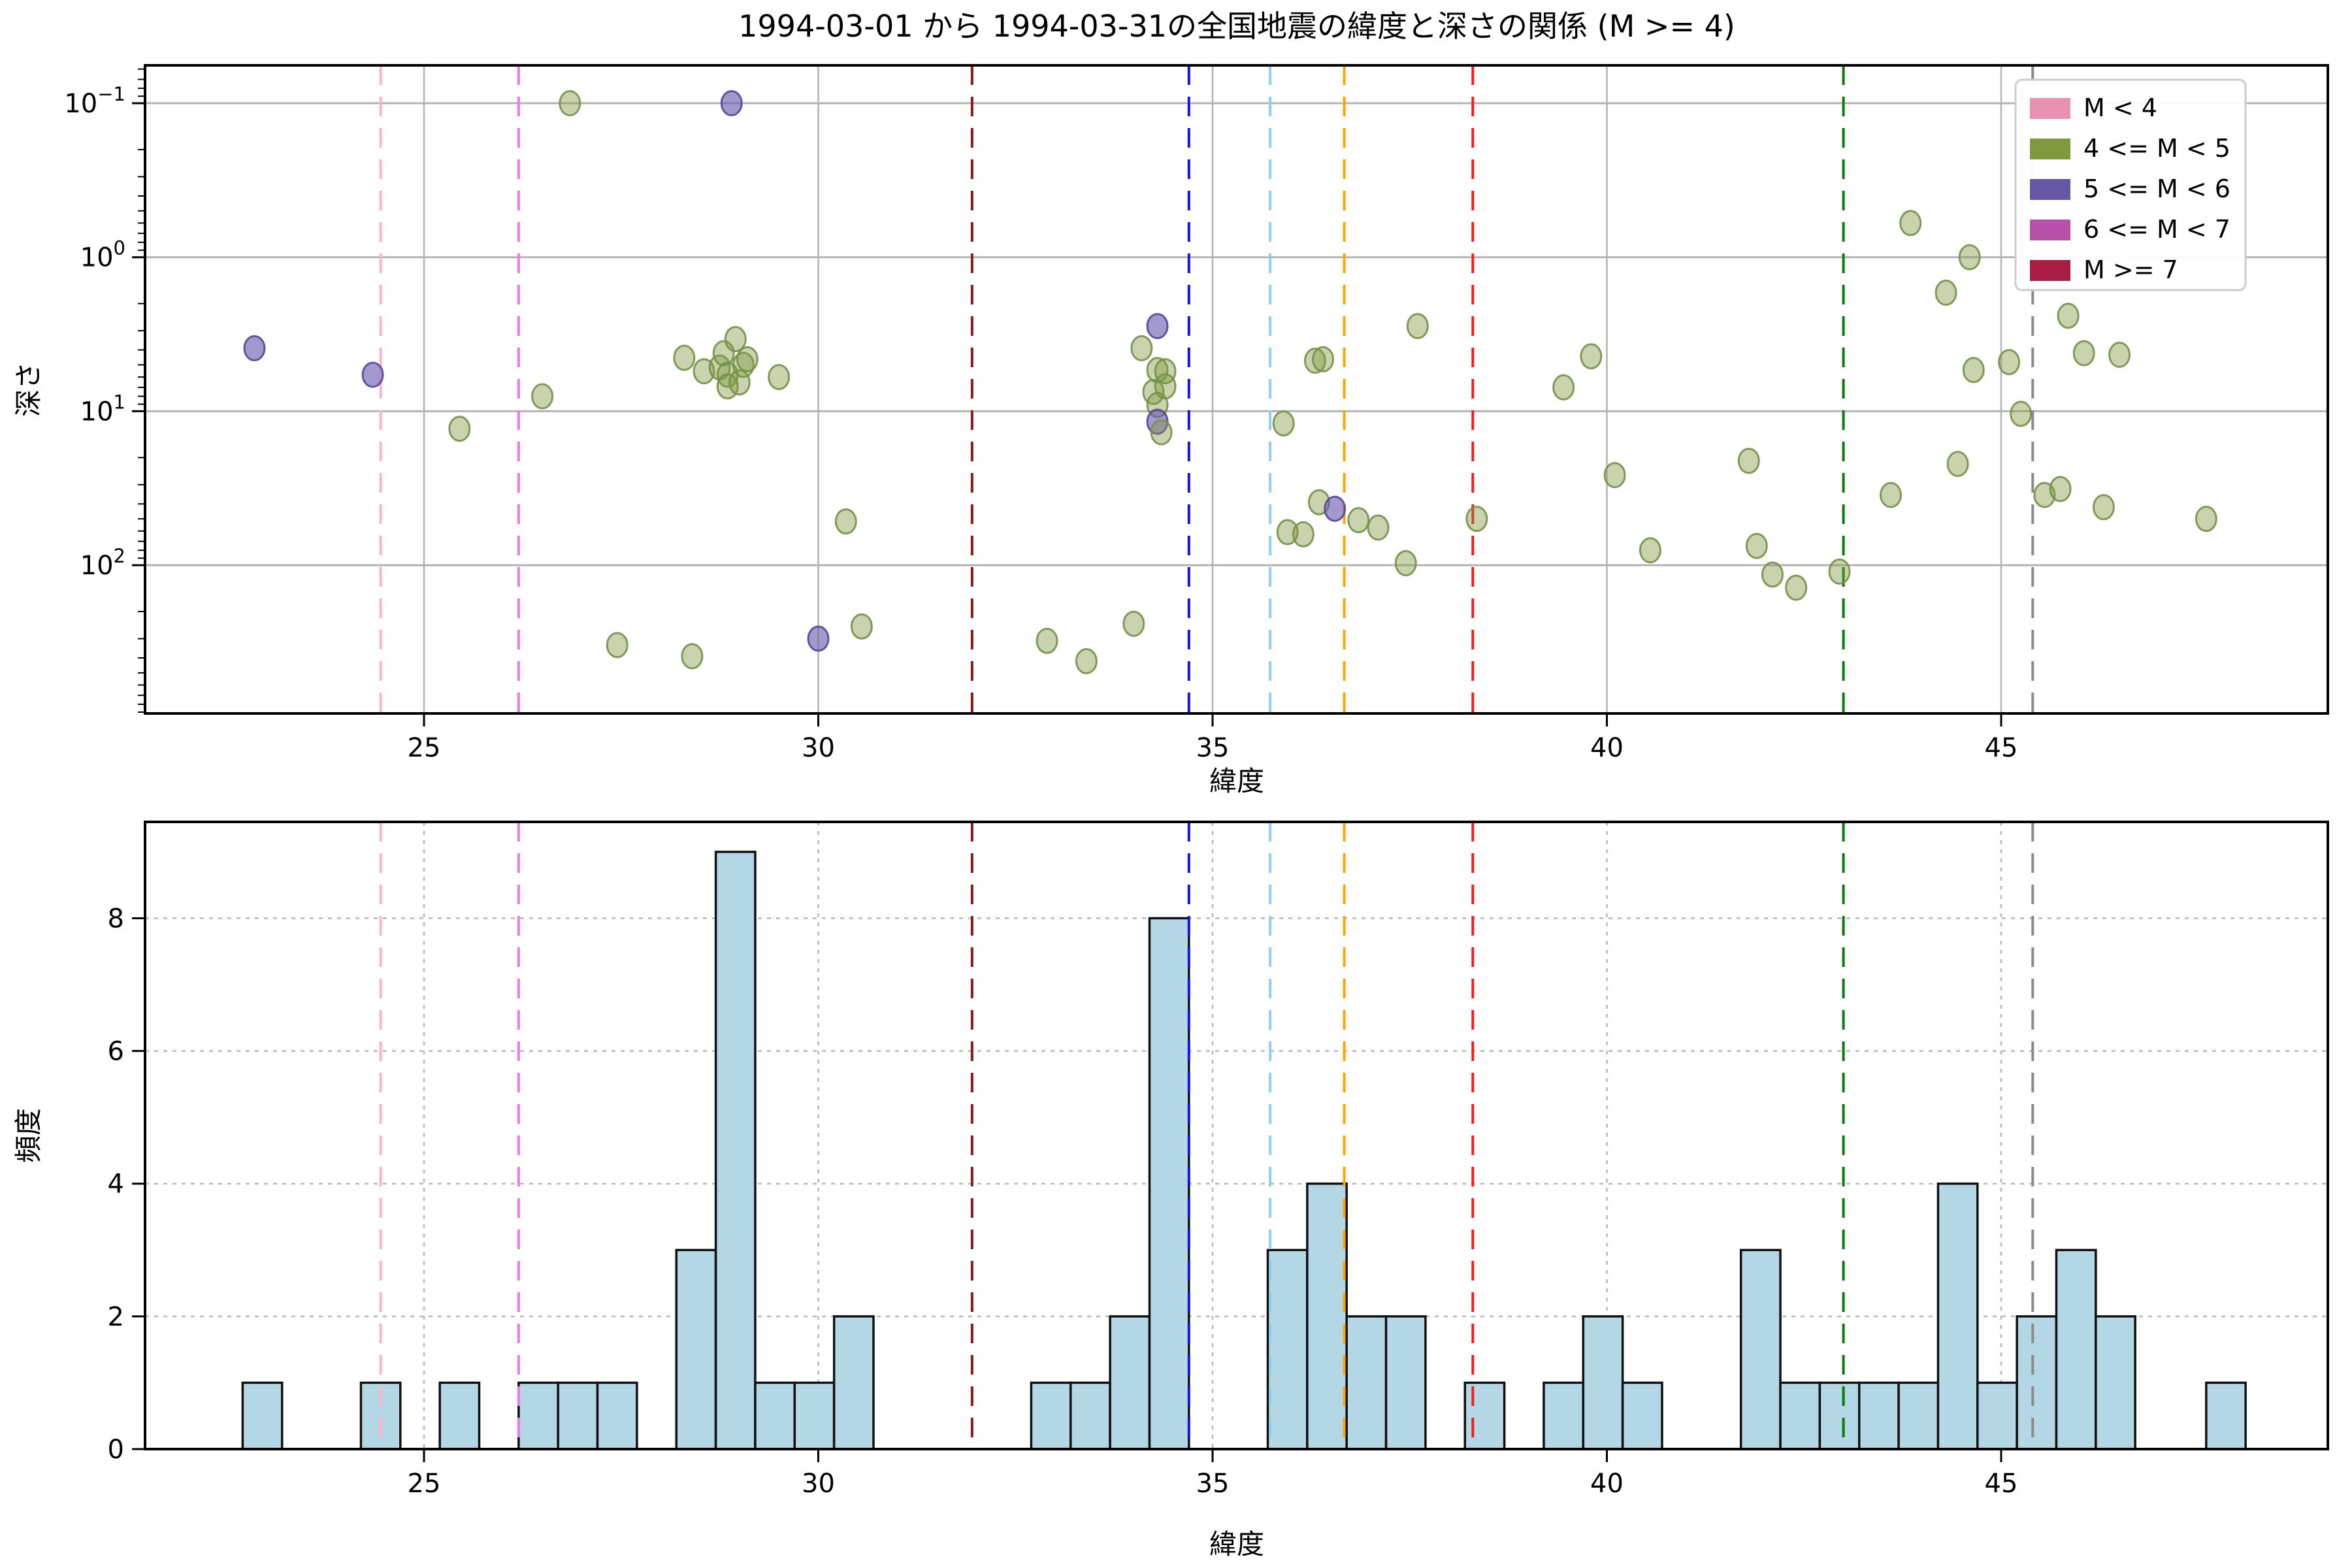 The image size is (2352, 1568). I want to click on legend-label: M < 4, so click(2120, 107).